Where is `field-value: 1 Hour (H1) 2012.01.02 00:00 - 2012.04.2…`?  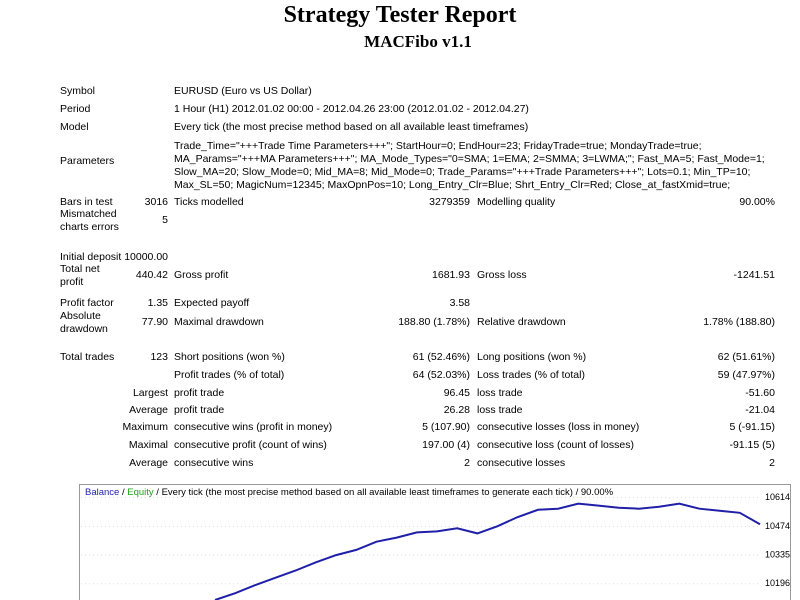
field-value: 1 Hour (H1) 2012.01.02 00:00 - 2012.04.2… is located at coordinates (351, 109).